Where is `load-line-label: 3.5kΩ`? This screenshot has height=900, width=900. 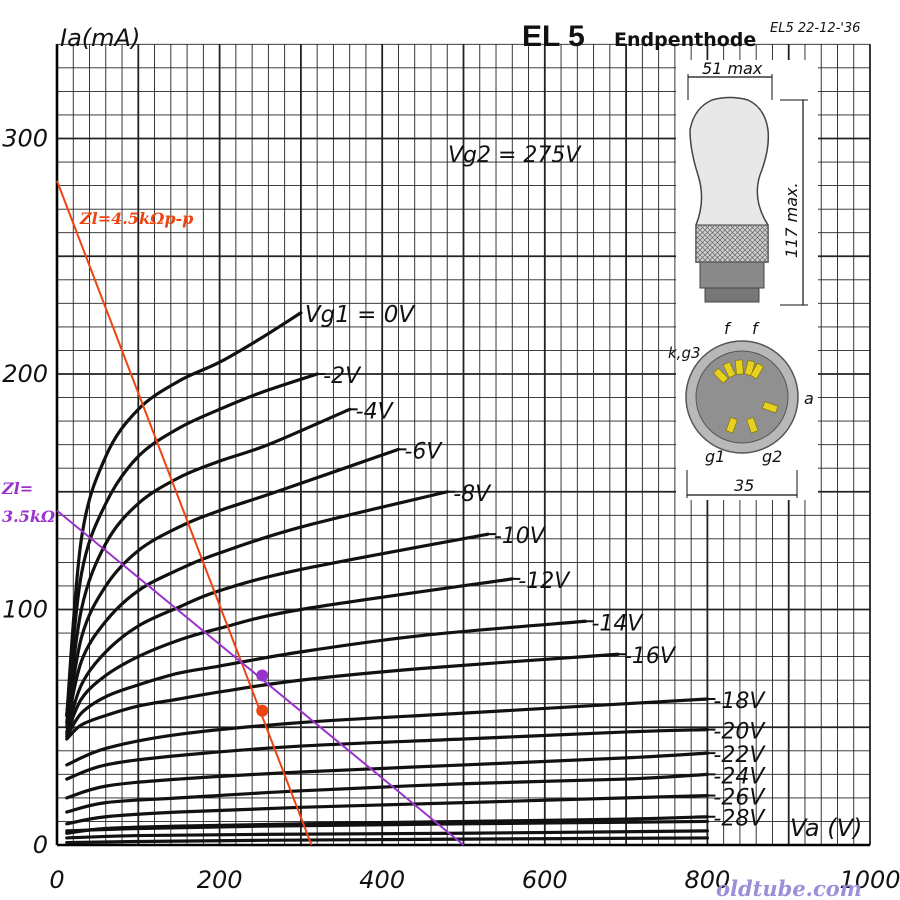 load-line-label: 3.5kΩ is located at coordinates (29, 516).